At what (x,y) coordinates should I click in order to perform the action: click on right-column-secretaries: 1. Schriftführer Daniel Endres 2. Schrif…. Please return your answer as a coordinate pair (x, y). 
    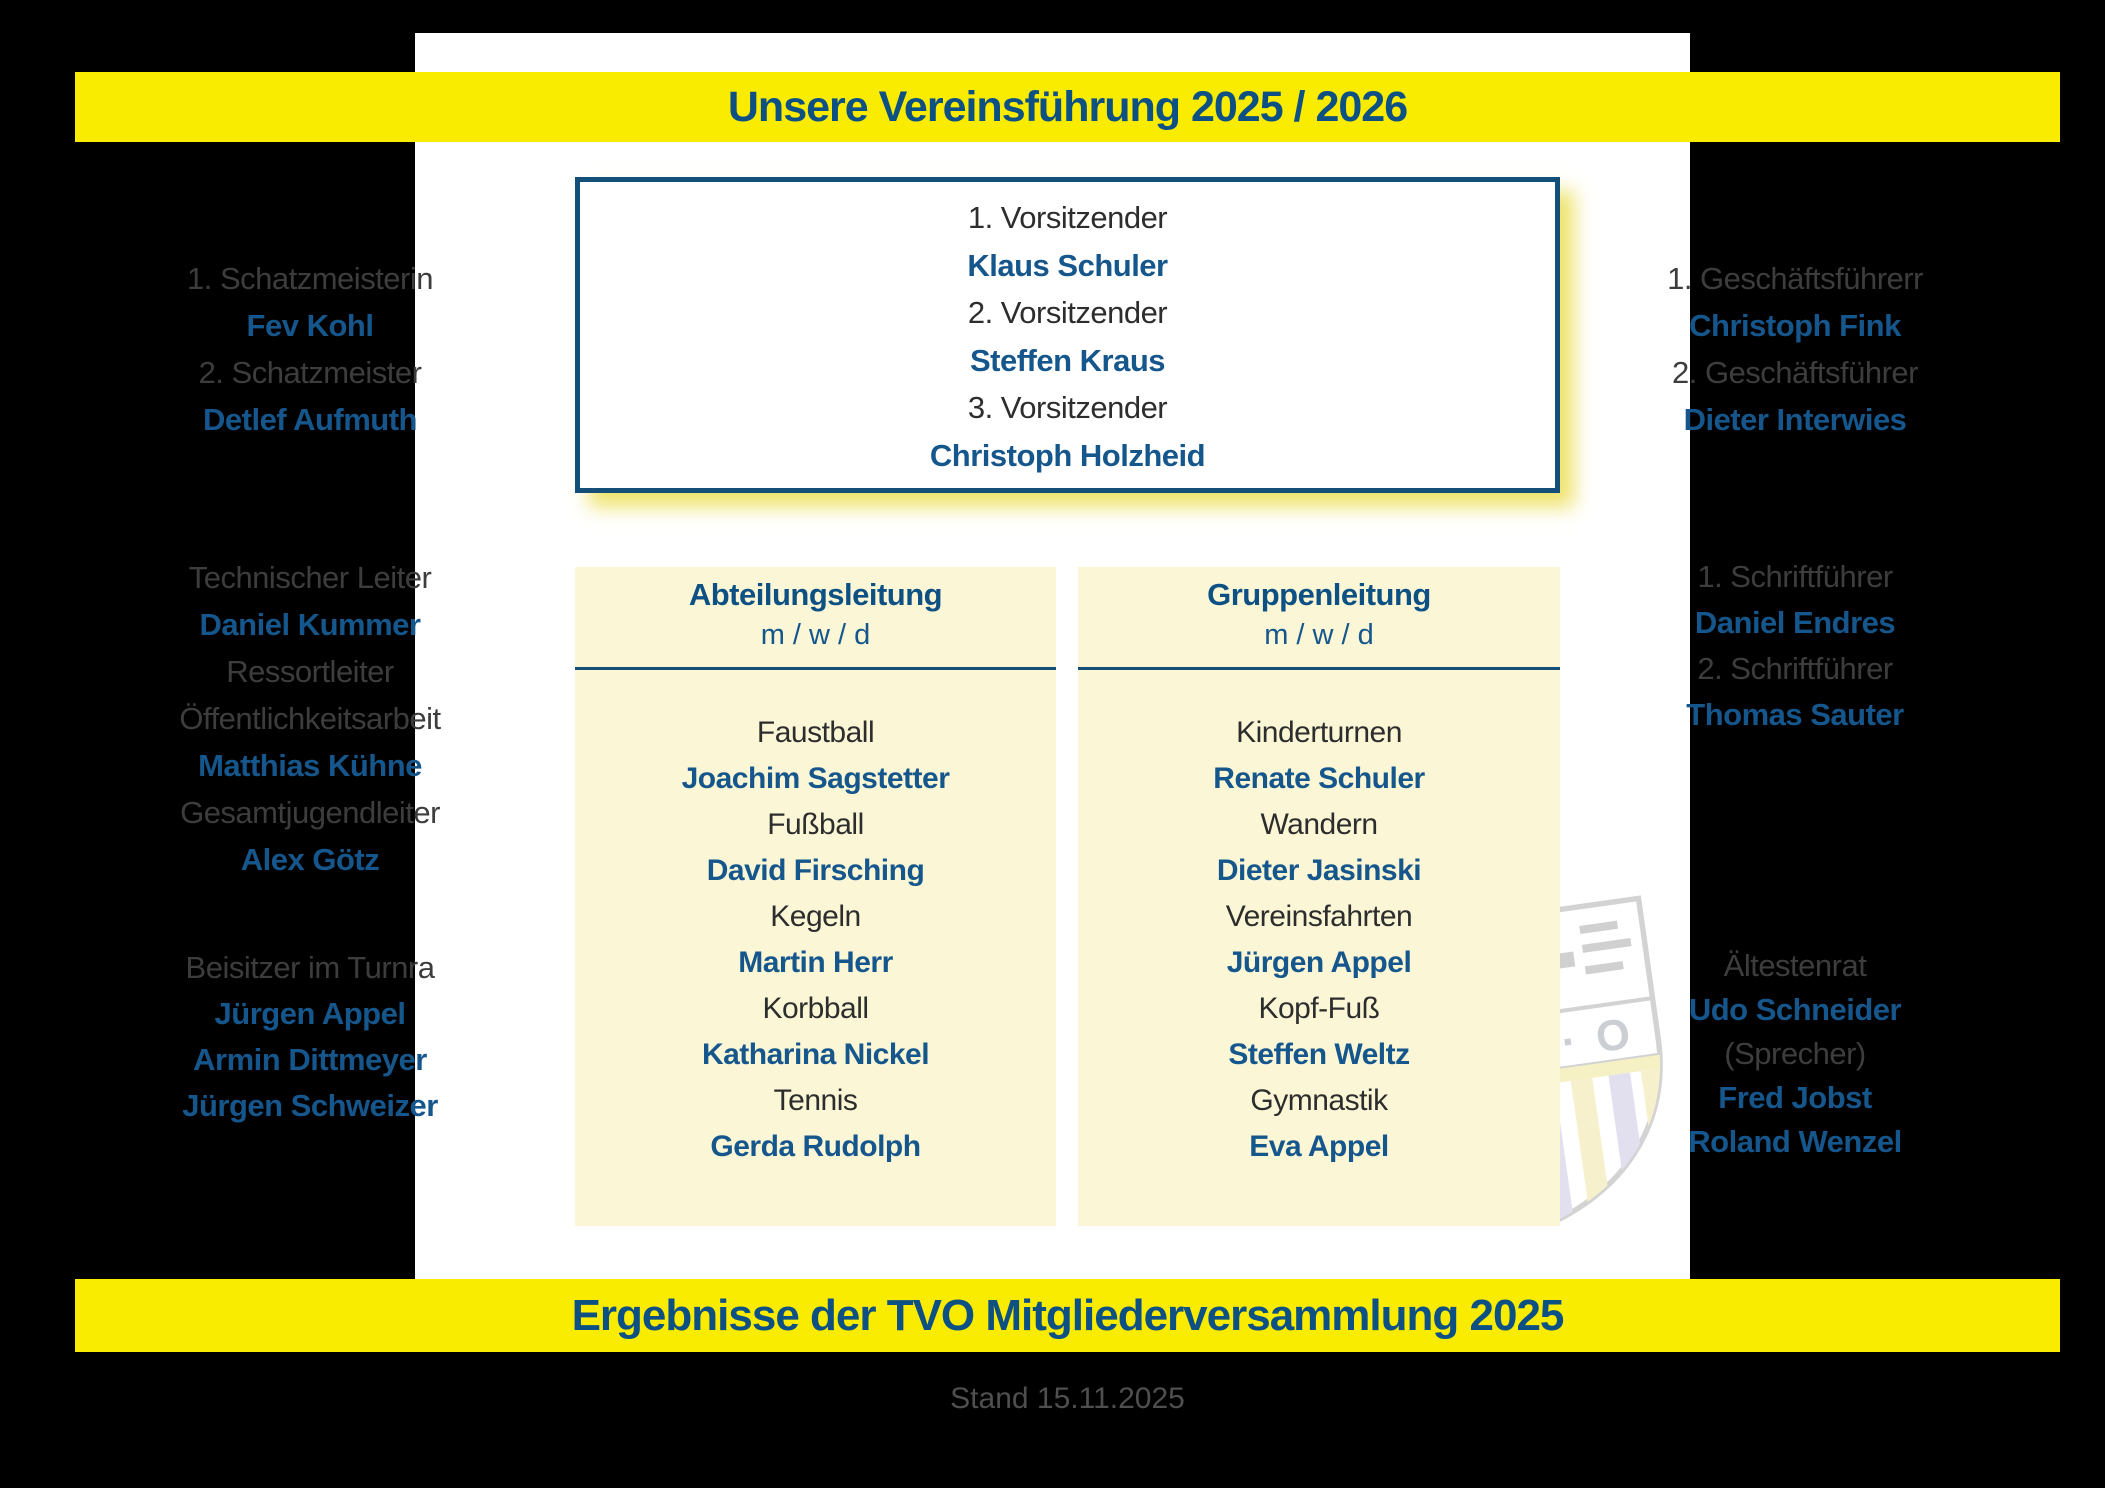
    Looking at the image, I should click on (1795, 646).